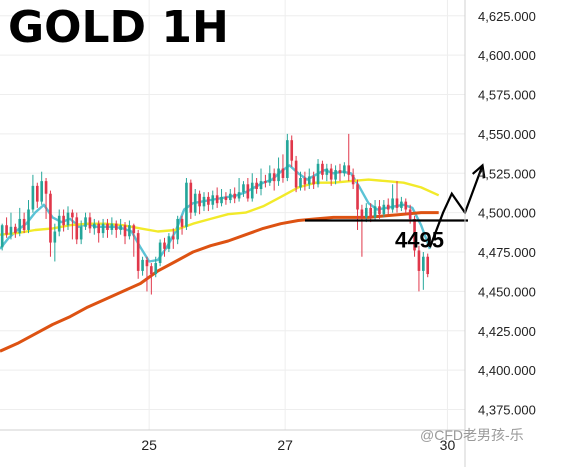  I want to click on y-tick-label: 4,475.000, so click(507, 252).